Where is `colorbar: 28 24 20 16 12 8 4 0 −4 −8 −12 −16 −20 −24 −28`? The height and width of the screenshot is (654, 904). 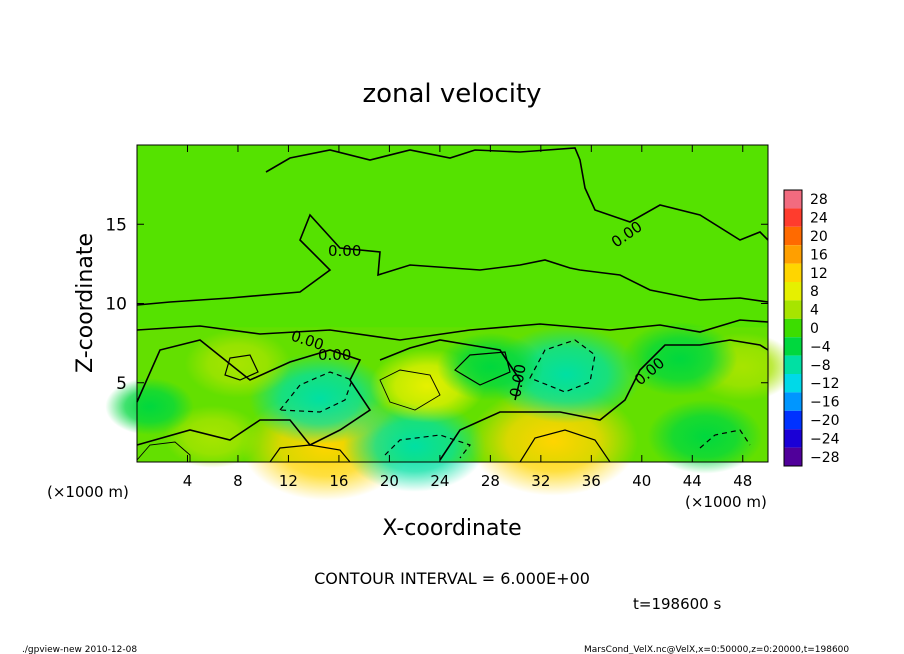 colorbar: 28 24 20 16 12 8 4 0 −4 −8 −12 −16 −20 −24 −28 is located at coordinates (811, 328).